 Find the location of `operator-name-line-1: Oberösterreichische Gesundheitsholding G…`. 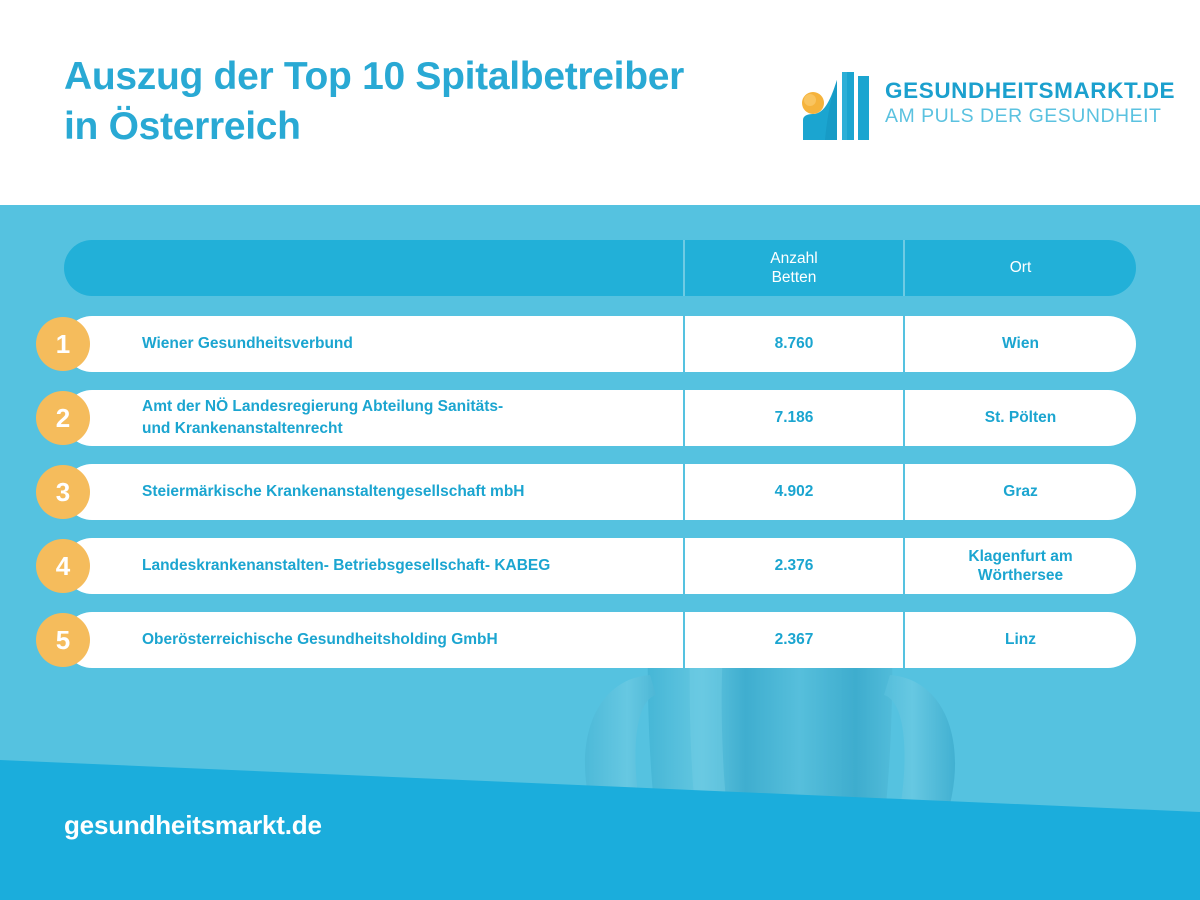

operator-name-line-1: Oberösterreichische Gesundheitsholding G… is located at coordinates (320, 639).